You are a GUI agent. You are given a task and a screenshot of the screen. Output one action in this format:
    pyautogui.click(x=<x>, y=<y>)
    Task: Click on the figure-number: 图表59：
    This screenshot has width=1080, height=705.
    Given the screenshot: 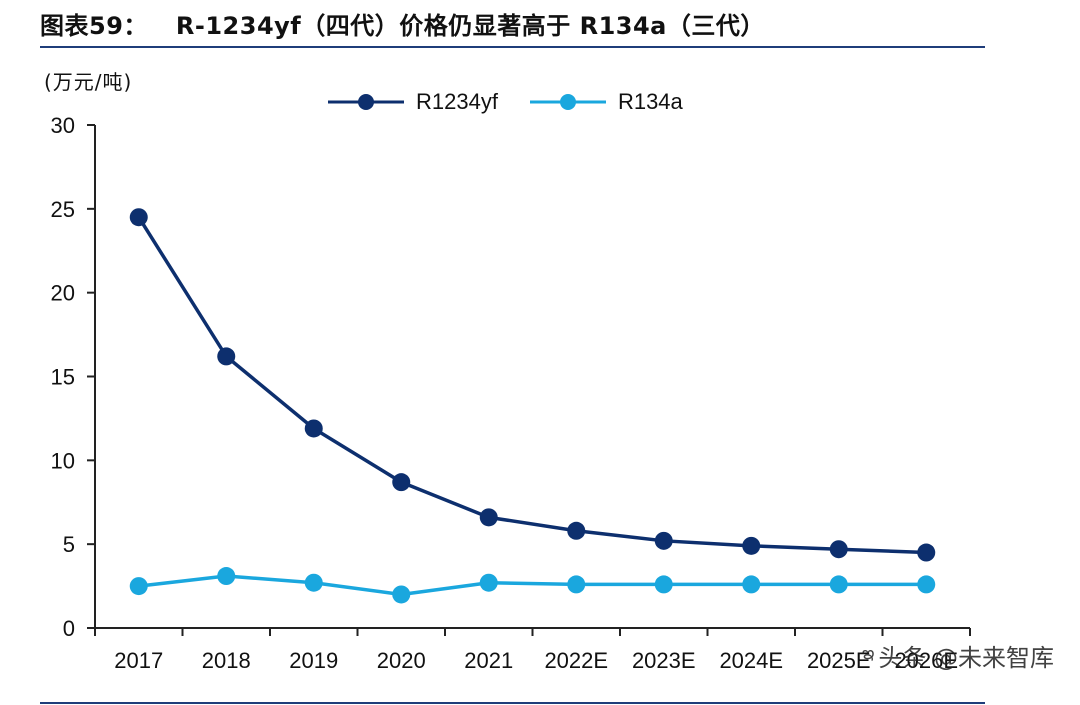 What is the action you would take?
    pyautogui.click(x=94, y=26)
    